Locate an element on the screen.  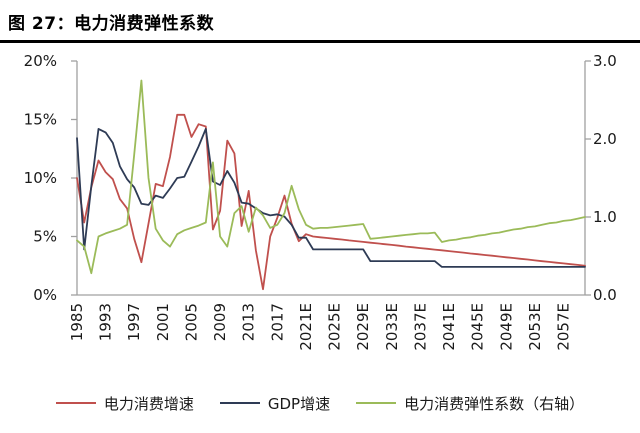
legend-item-elasticity: 电力消费弹性系数（右轴） is located at coordinates (470, 403).